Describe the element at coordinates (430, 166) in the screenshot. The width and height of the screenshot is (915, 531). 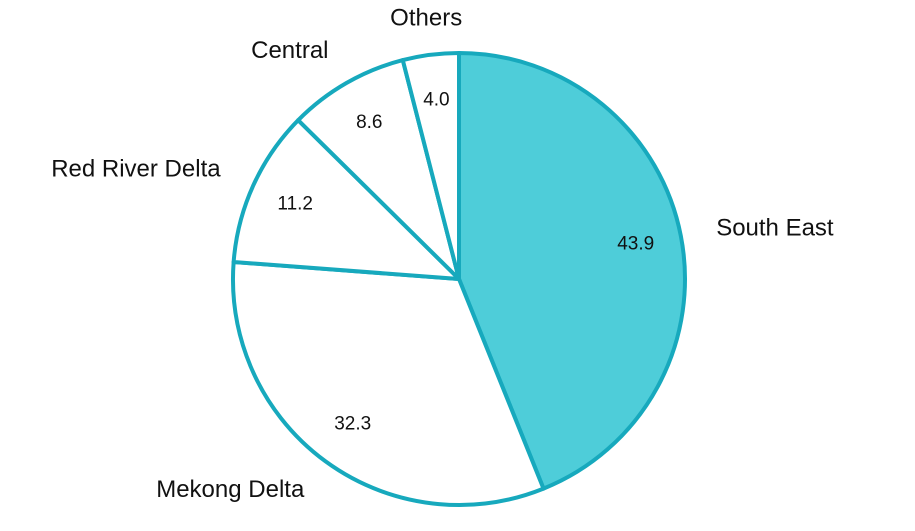
I see `pie-slice-others` at that location.